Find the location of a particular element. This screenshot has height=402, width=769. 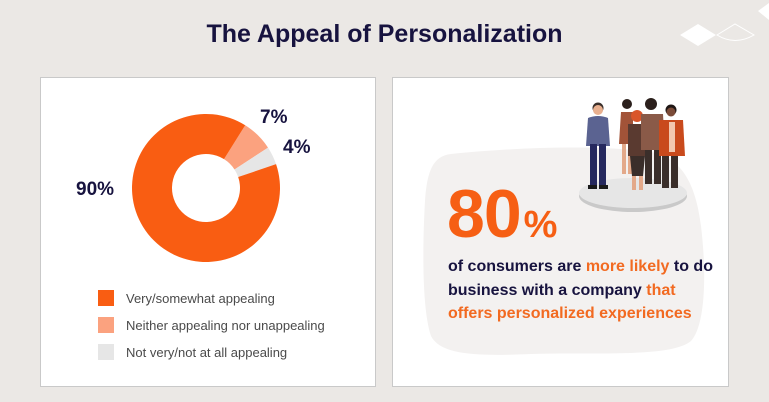

big-stat-number: 80 is located at coordinates (484, 214).